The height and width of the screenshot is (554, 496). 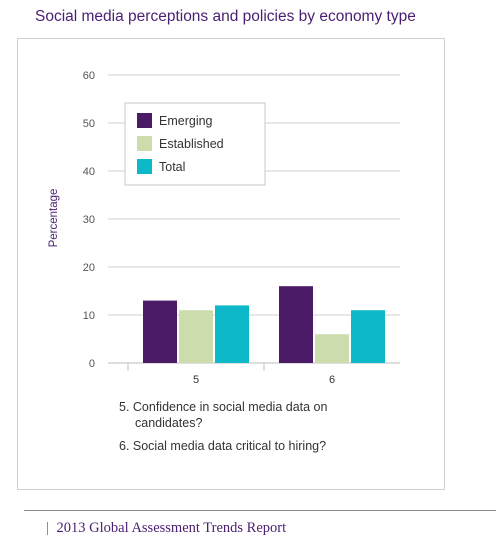 What do you see at coordinates (191, 144) in the screenshot?
I see `legend-label: Established` at bounding box center [191, 144].